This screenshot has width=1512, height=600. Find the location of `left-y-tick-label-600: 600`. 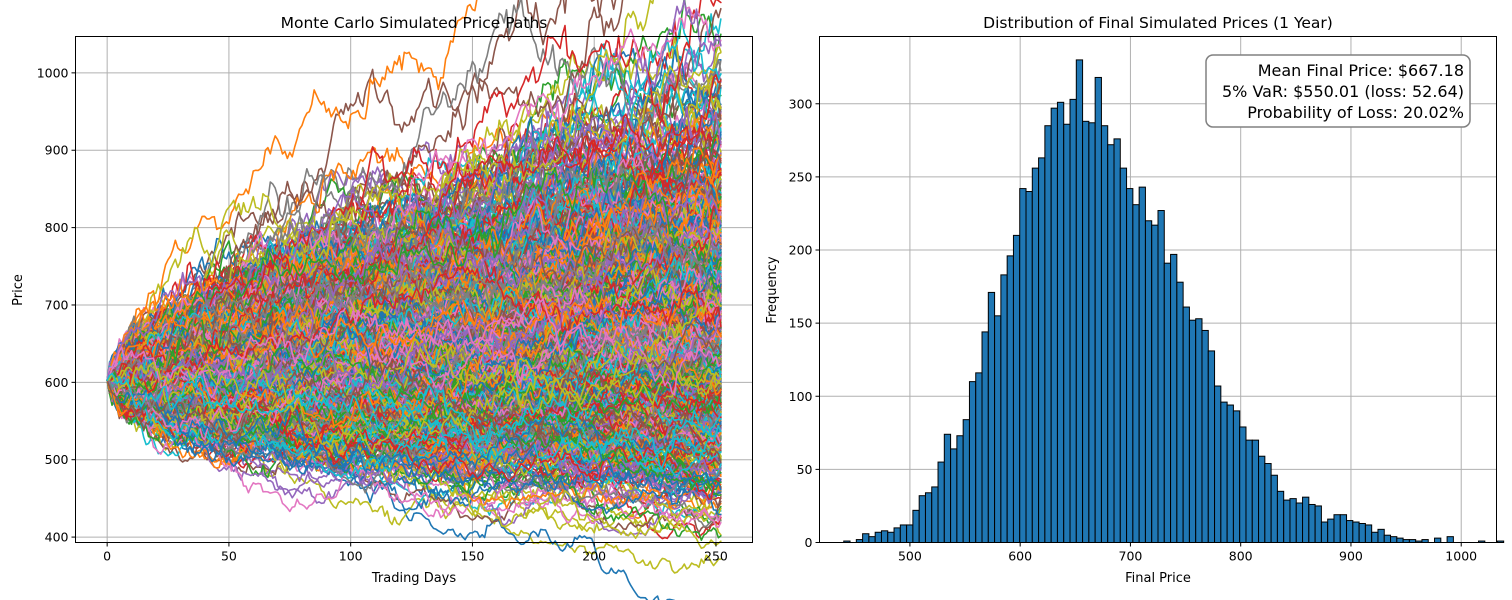

left-y-tick-label-600: 600 is located at coordinates (57, 382).